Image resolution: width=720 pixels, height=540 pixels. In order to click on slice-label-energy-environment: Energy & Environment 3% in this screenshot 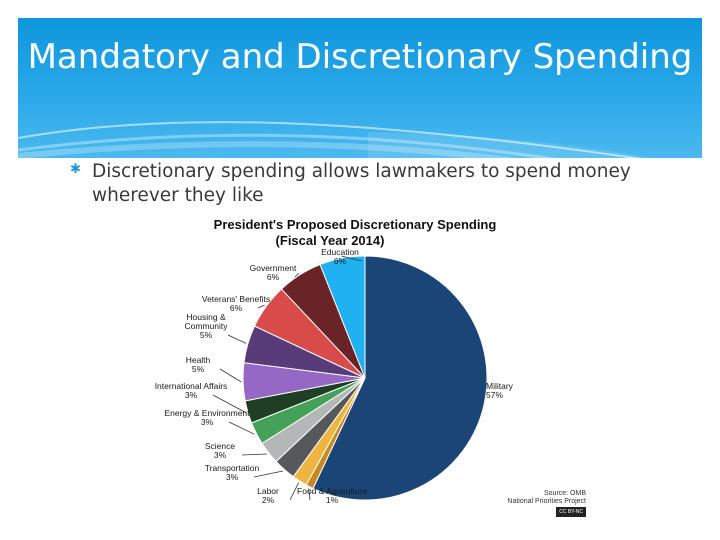, I will do `click(207, 417)`.